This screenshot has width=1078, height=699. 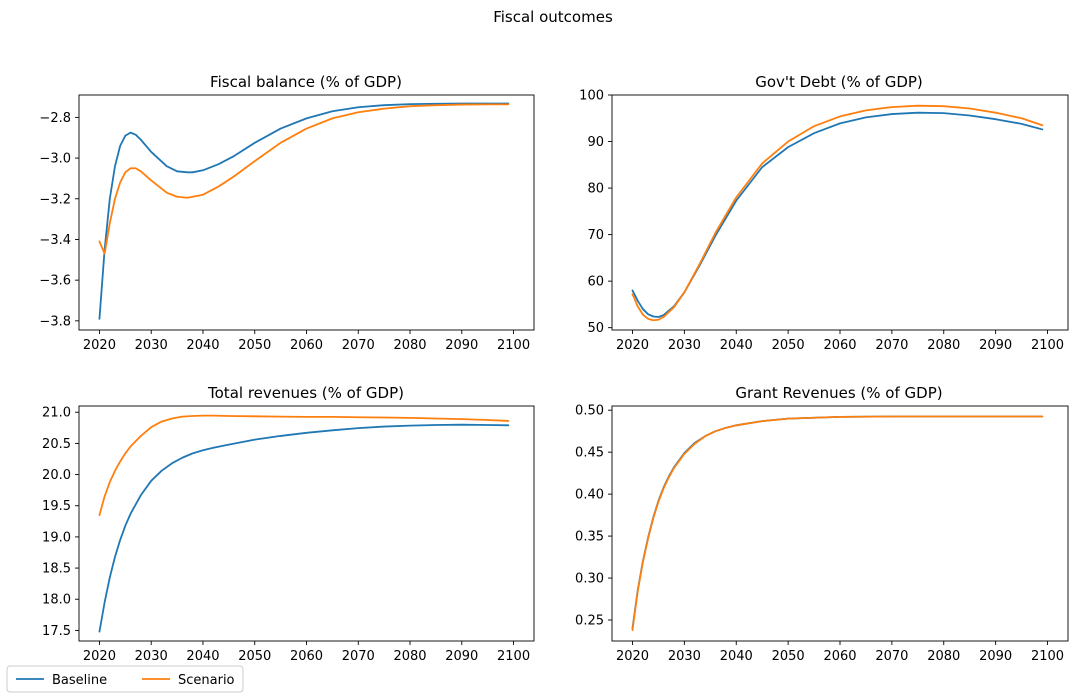 I want to click on panel-title: Gov't Debt (% of GDP), so click(x=839, y=82).